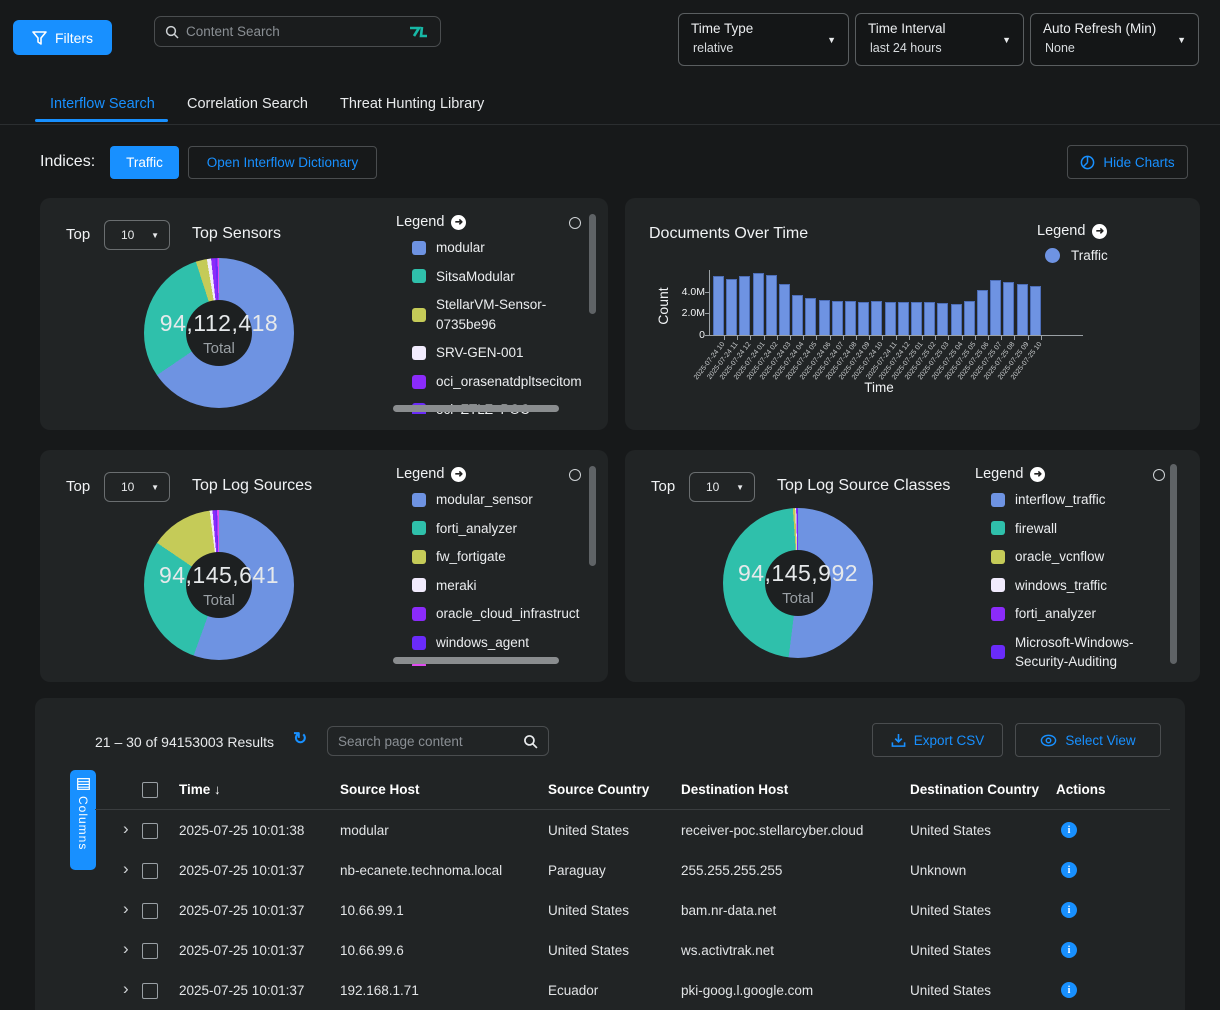 Image resolution: width=1220 pixels, height=1010 pixels. Describe the element at coordinates (1076, 255) in the screenshot. I see `legend-item: Traffic` at that location.